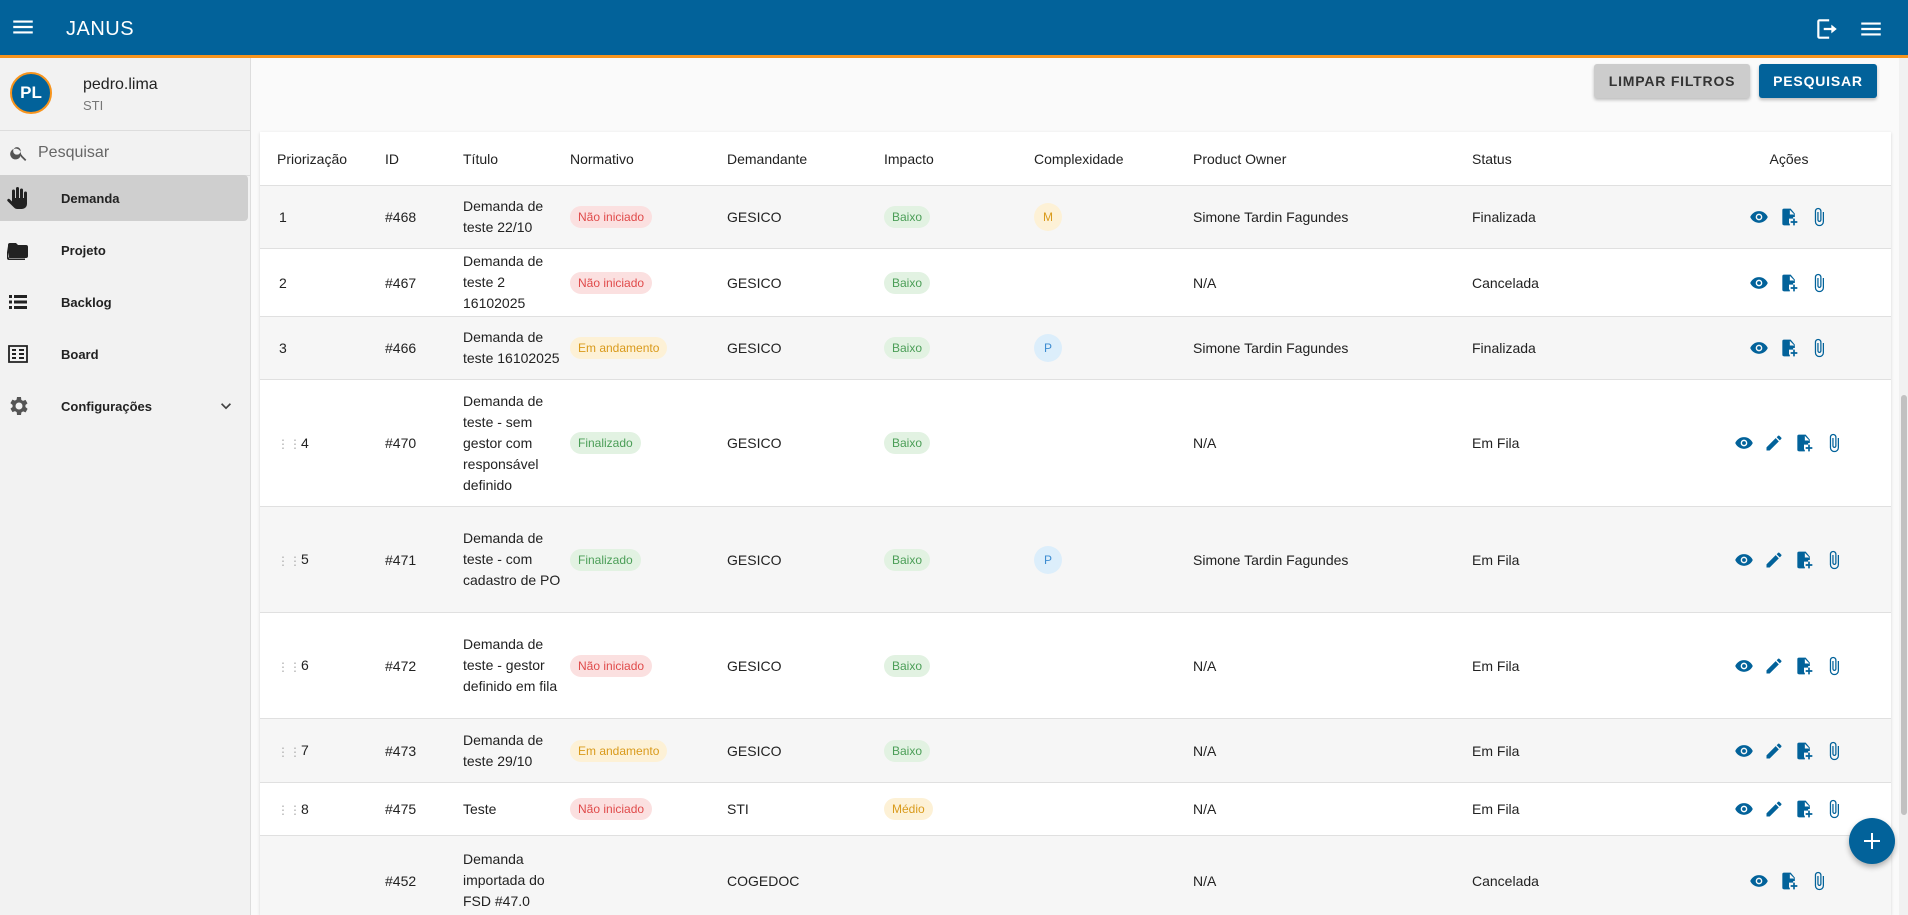 Image resolution: width=1908 pixels, height=915 pixels. Describe the element at coordinates (1904, 605) in the screenshot. I see `scrollbar-thumb` at that location.